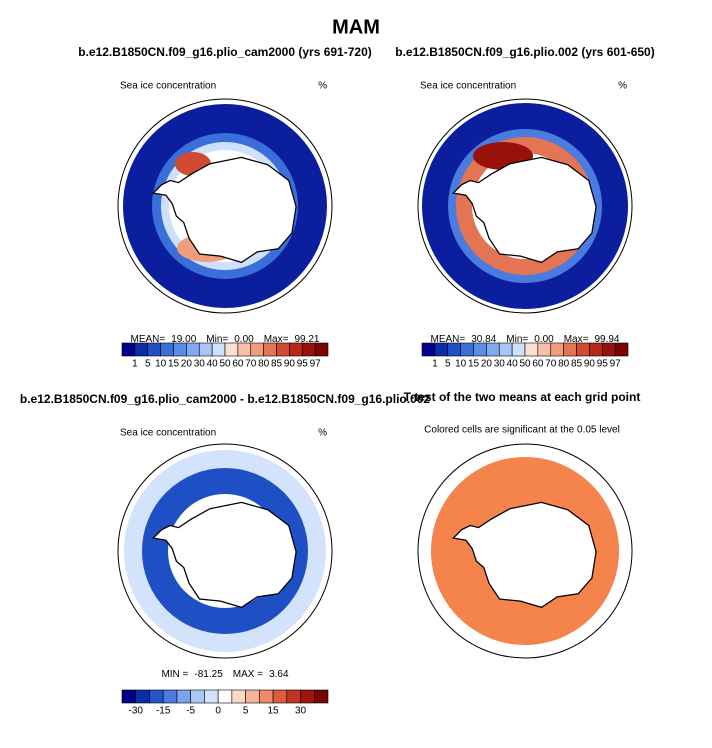 This screenshot has width=712, height=748. What do you see at coordinates (306, 339) in the screenshot?
I see `stat-value: 99.21` at bounding box center [306, 339].